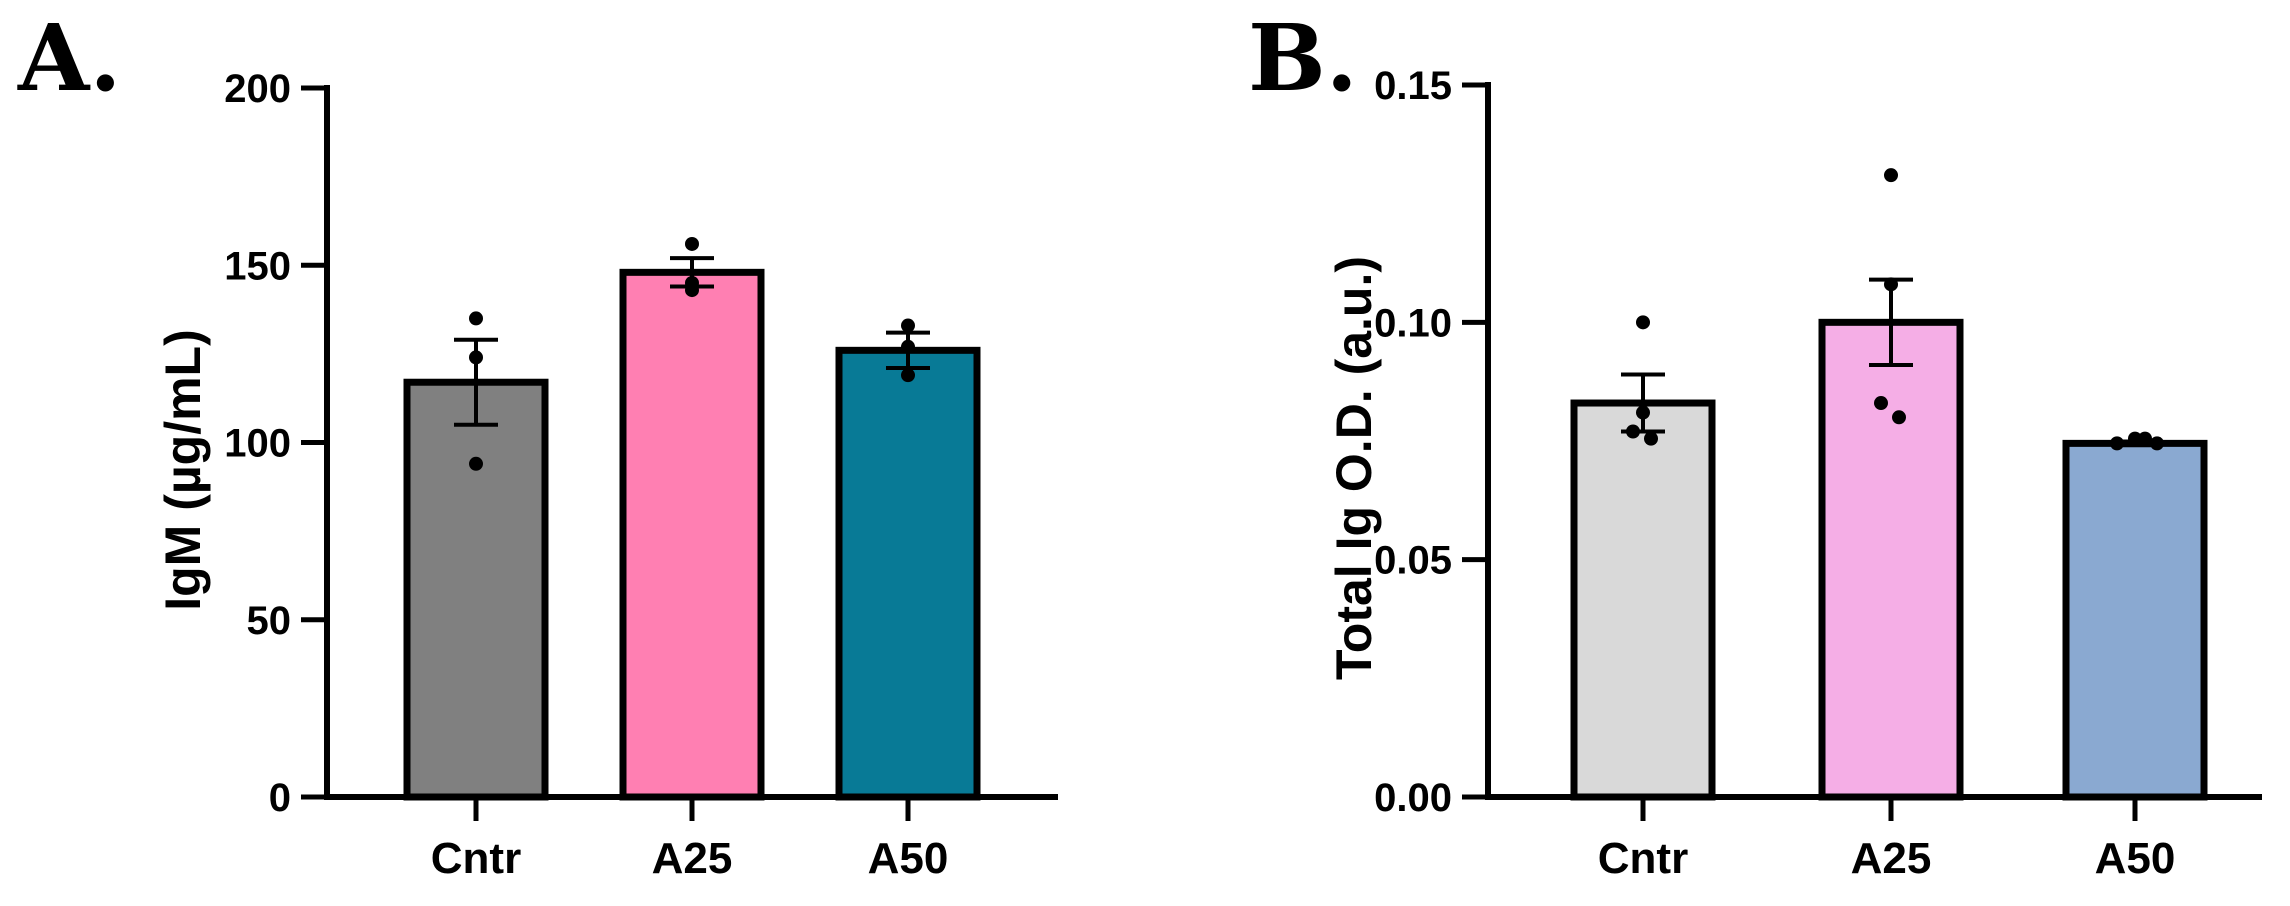  Describe the element at coordinates (257, 89) in the screenshot. I see `panel-a-y-tick-label: 200` at that location.